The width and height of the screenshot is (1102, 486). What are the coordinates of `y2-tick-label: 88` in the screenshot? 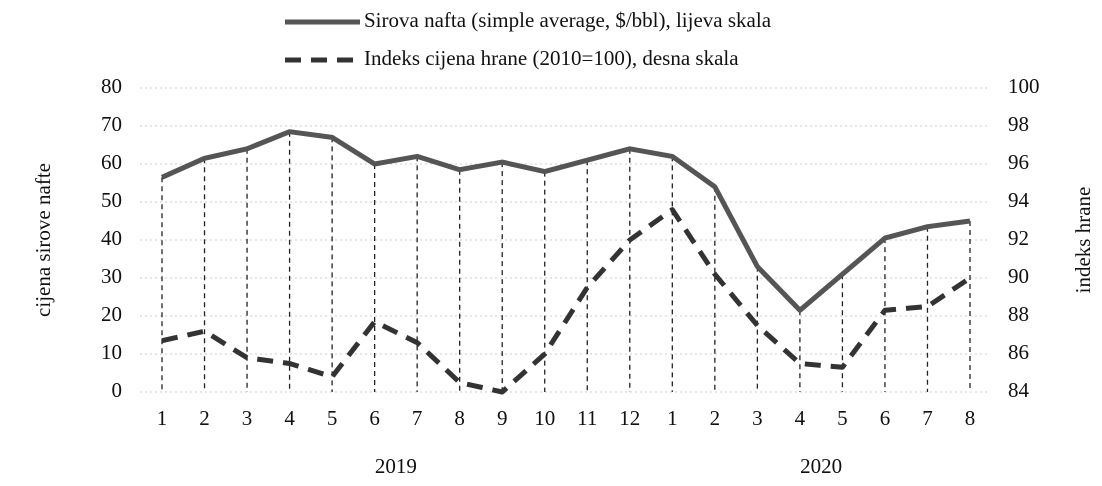 It's located at (1018, 314).